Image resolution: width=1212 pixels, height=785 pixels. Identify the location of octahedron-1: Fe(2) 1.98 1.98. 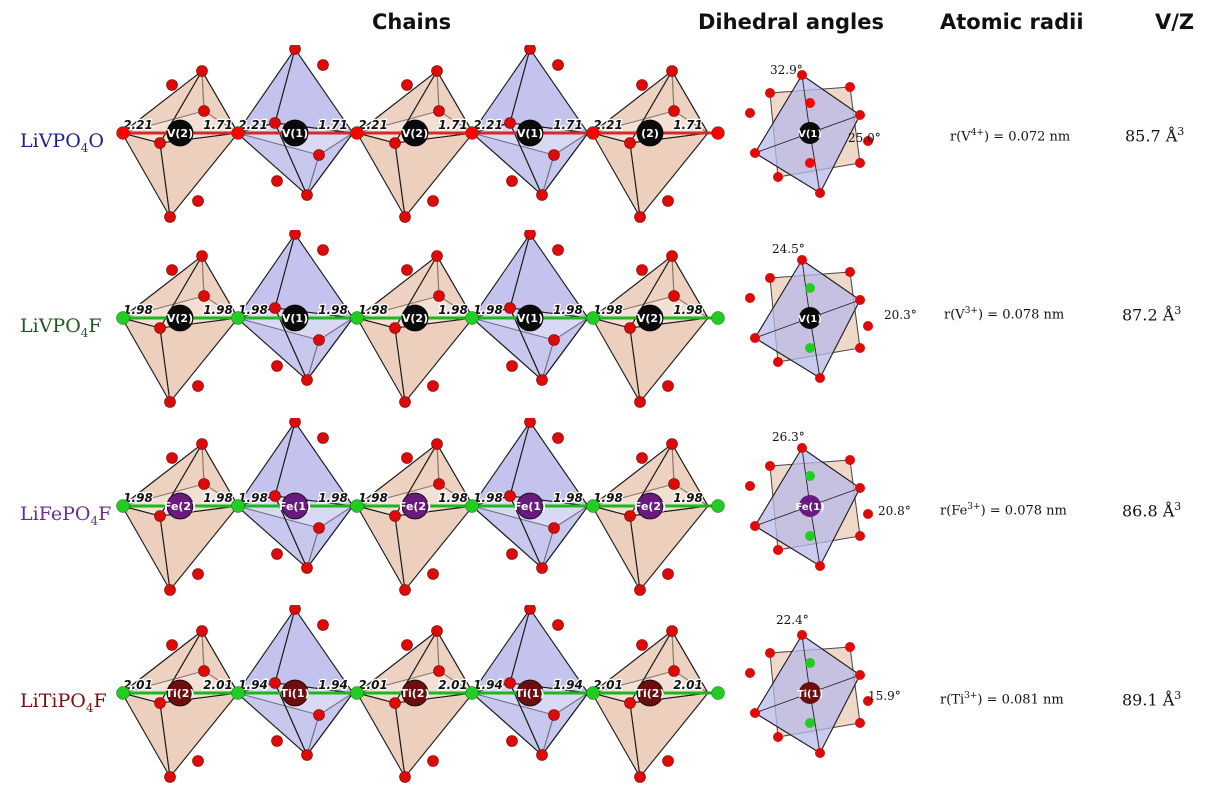
(180, 517).